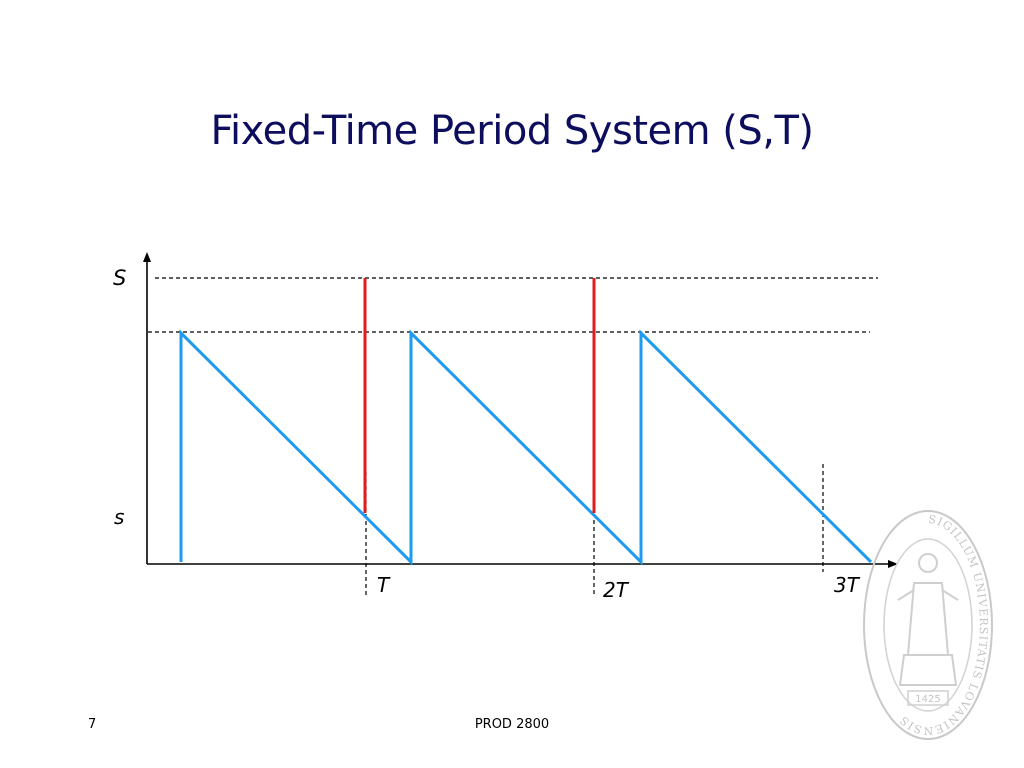 This screenshot has width=1024, height=768. What do you see at coordinates (928, 625) in the screenshot?
I see `university-seal-watermark: SIGILLUM UNIVERSITATIS LOVANIENSIS 1425` at bounding box center [928, 625].